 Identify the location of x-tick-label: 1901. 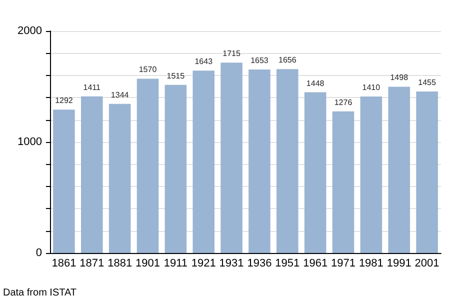
(148, 264).